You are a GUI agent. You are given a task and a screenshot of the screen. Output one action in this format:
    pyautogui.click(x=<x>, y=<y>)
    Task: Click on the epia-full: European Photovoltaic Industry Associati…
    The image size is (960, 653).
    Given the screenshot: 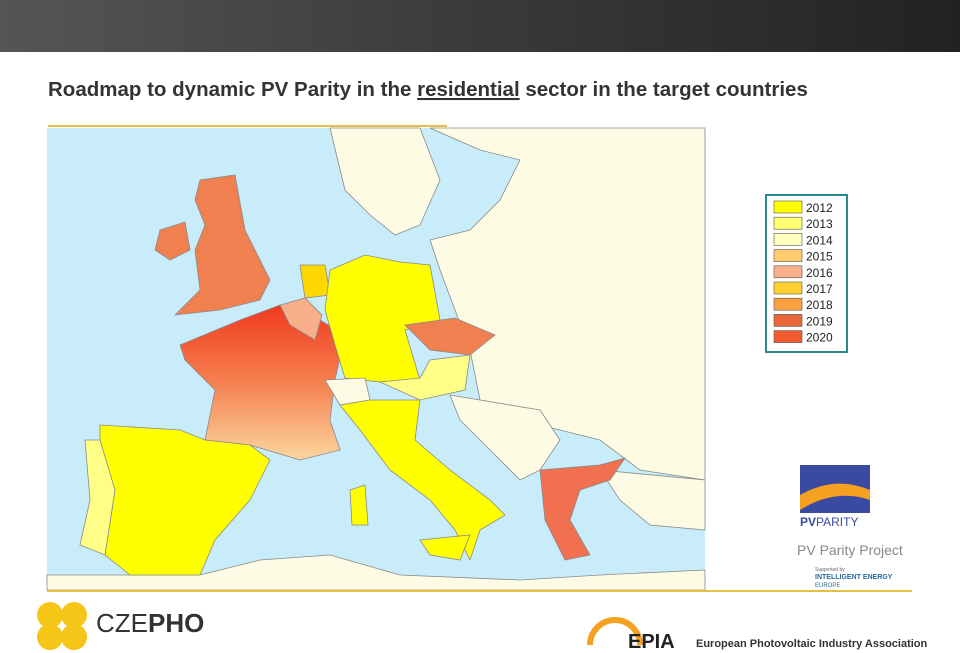 What is the action you would take?
    pyautogui.click(x=812, y=644)
    